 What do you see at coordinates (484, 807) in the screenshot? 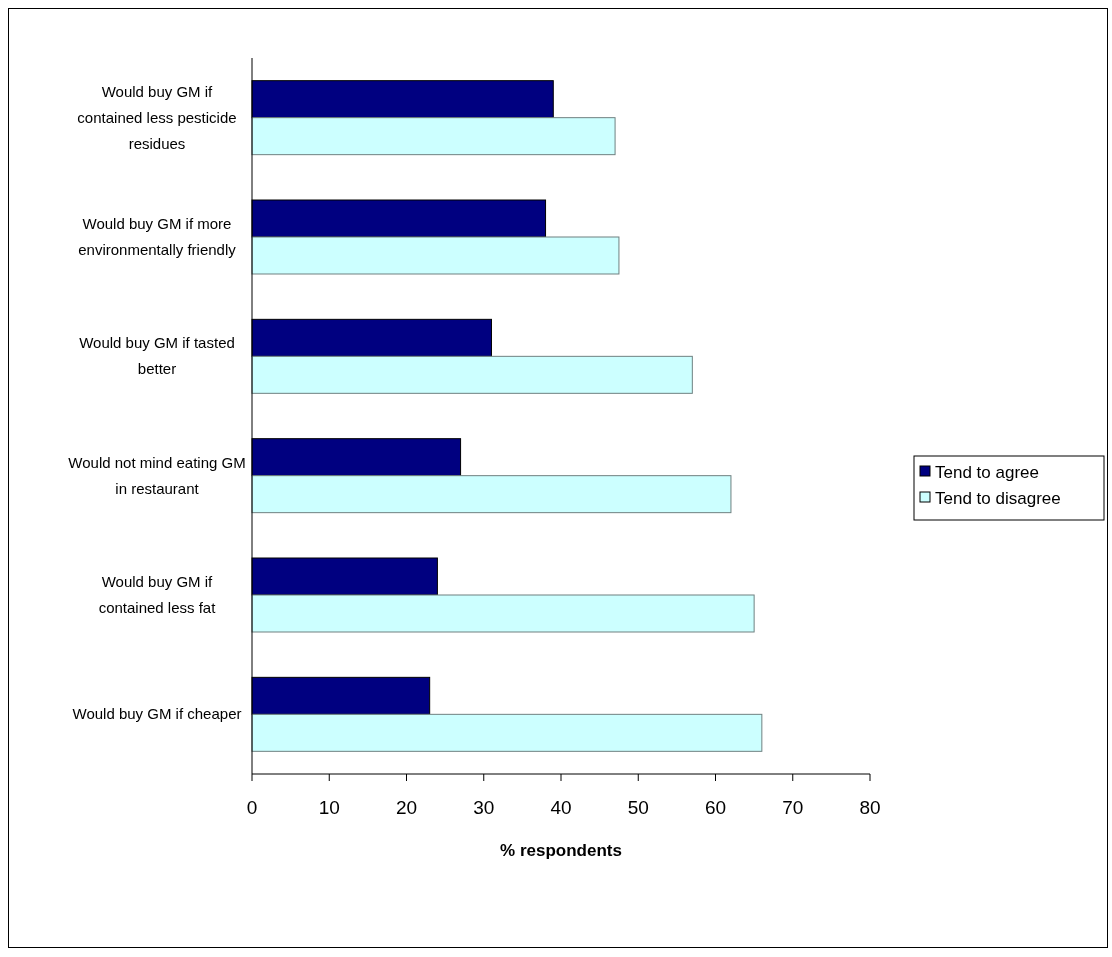
I see `x-tick-label: 30` at bounding box center [484, 807].